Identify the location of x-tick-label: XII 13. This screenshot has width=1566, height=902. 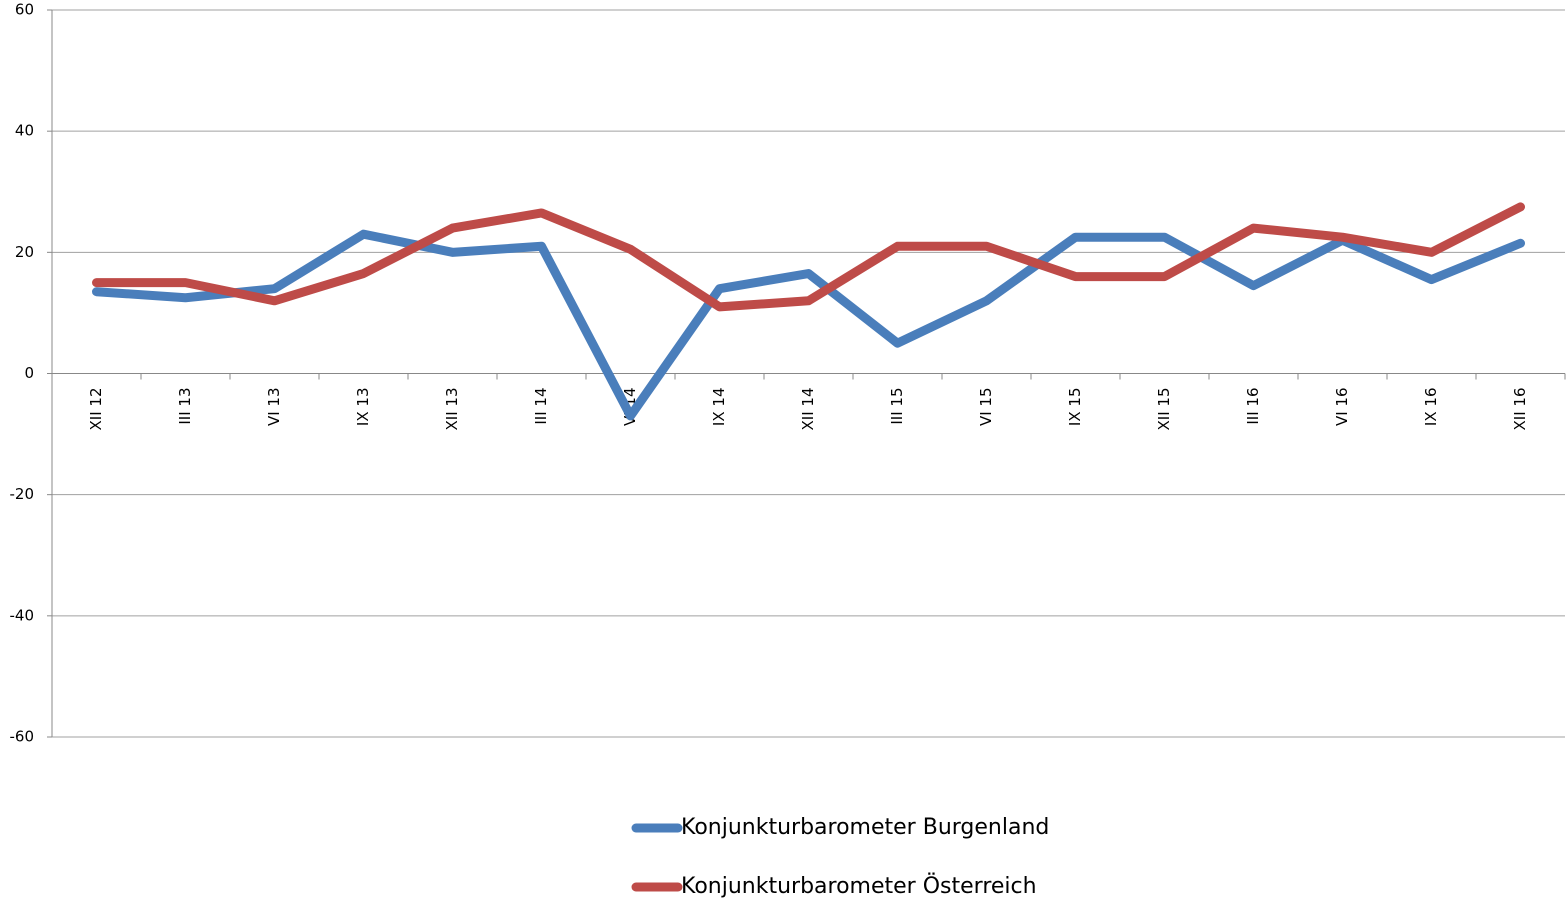
(452, 409).